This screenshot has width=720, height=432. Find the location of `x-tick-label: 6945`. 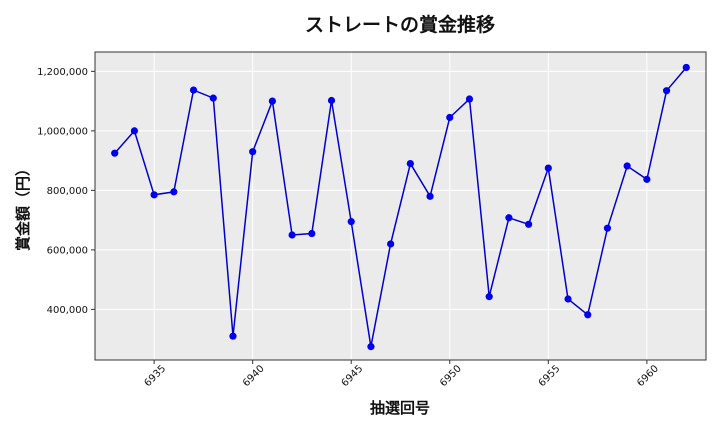

x-tick-label: 6945 is located at coordinates (353, 376).